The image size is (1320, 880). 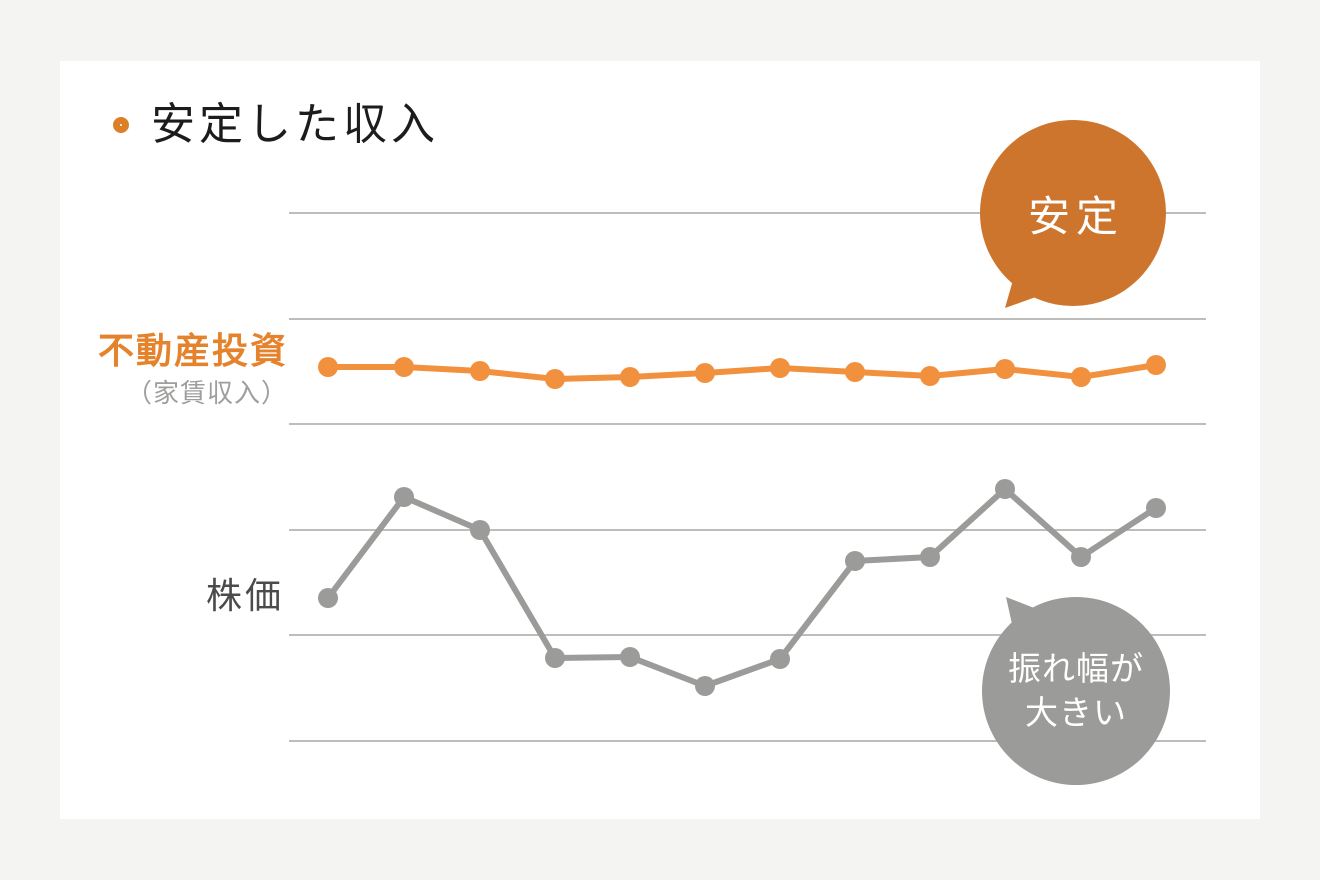 What do you see at coordinates (1076, 668) in the screenshot?
I see `volatile-bubble-label-line1: 振れ幅が` at bounding box center [1076, 668].